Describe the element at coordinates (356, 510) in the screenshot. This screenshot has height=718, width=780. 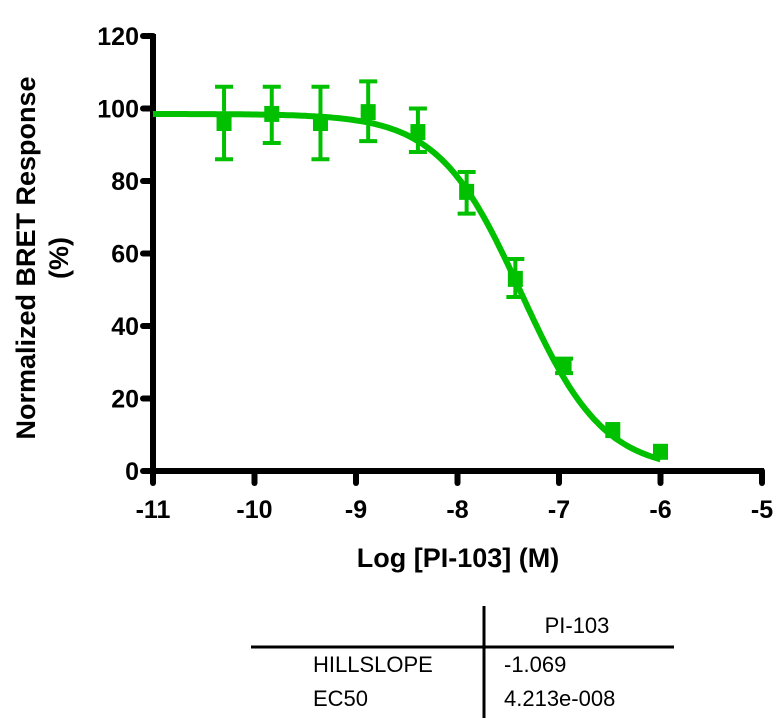
I see `x-tick-label: -9` at that location.